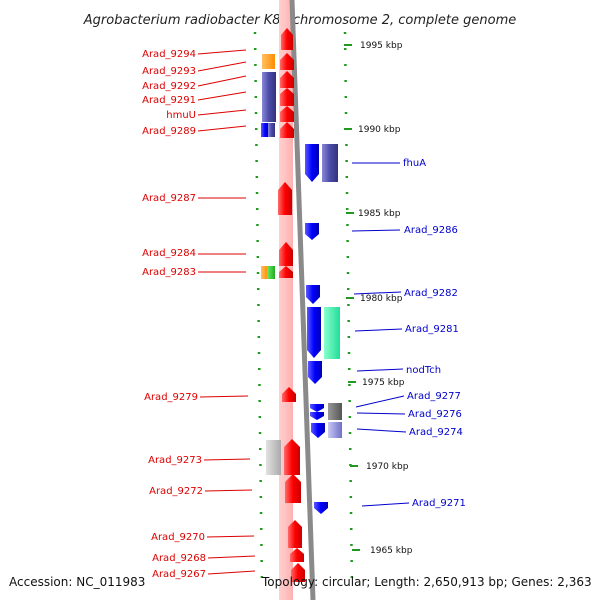 This screenshot has width=600, height=600. What do you see at coordinates (169, 253) in the screenshot?
I see `gene-label-arad-9284: Arad_9284` at bounding box center [169, 253].